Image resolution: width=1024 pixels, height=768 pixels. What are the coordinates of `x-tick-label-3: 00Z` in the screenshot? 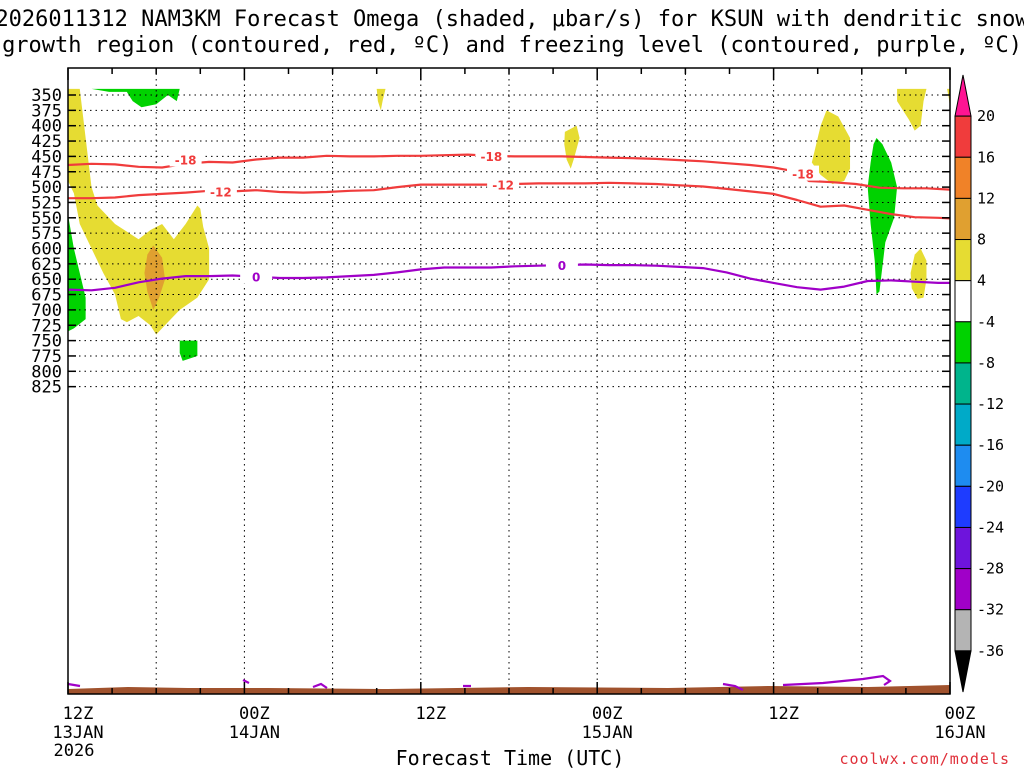 It's located at (607, 714).